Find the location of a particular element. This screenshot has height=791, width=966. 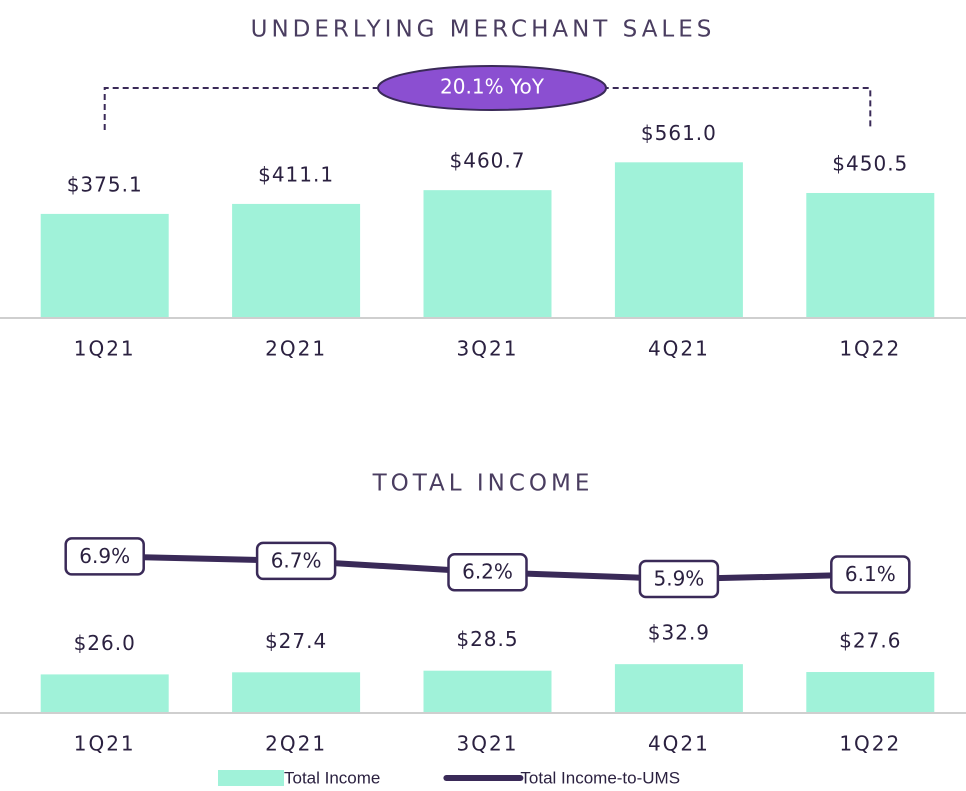

data-label: 6.1% is located at coordinates (870, 574).